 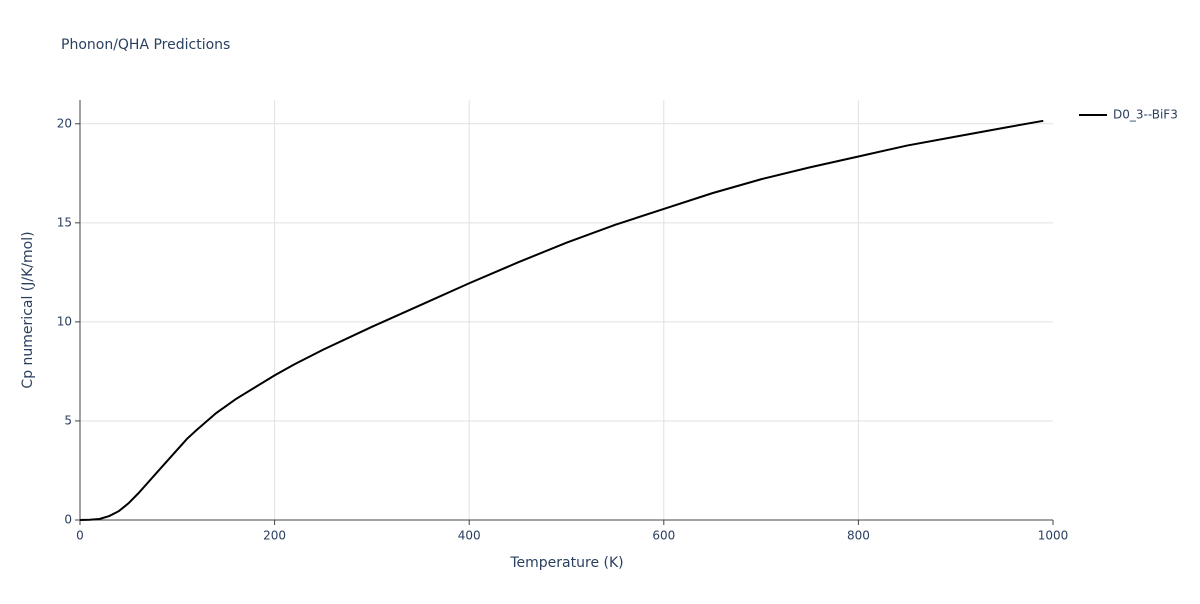 I want to click on x-tick-label: 1000, so click(x=1053, y=536).